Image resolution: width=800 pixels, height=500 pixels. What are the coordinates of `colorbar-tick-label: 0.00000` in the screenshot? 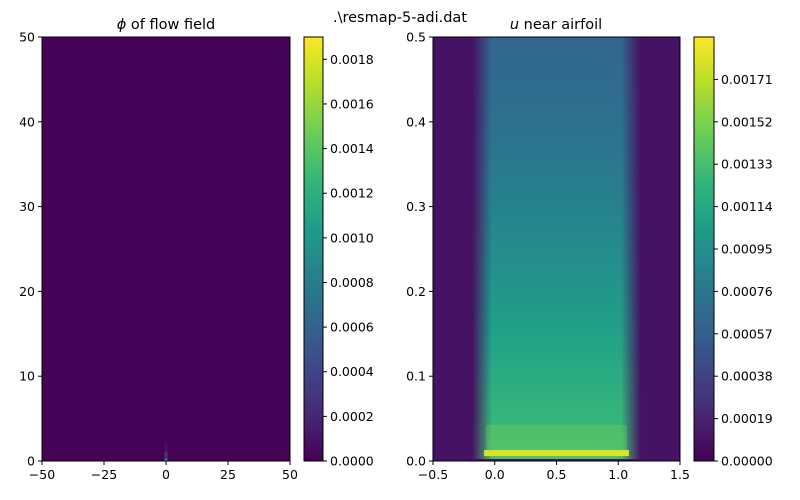 It's located at (747, 461).